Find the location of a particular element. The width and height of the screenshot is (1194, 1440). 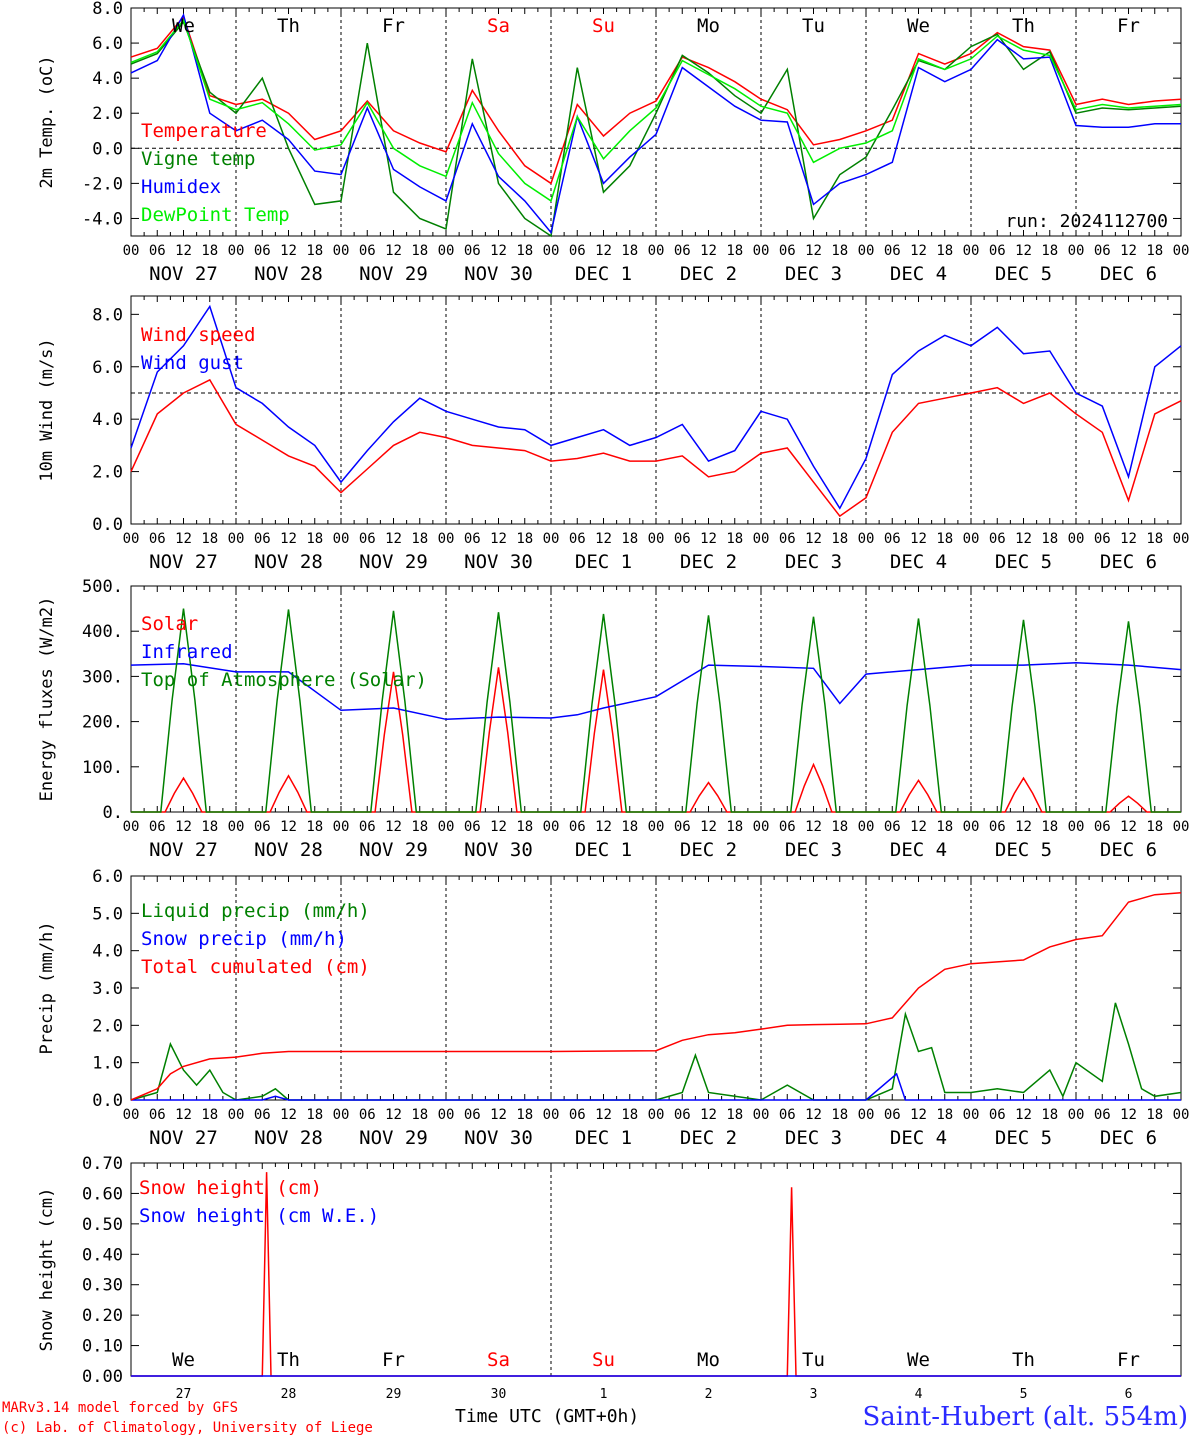

y-tick-label: 500. is located at coordinates (102, 587).